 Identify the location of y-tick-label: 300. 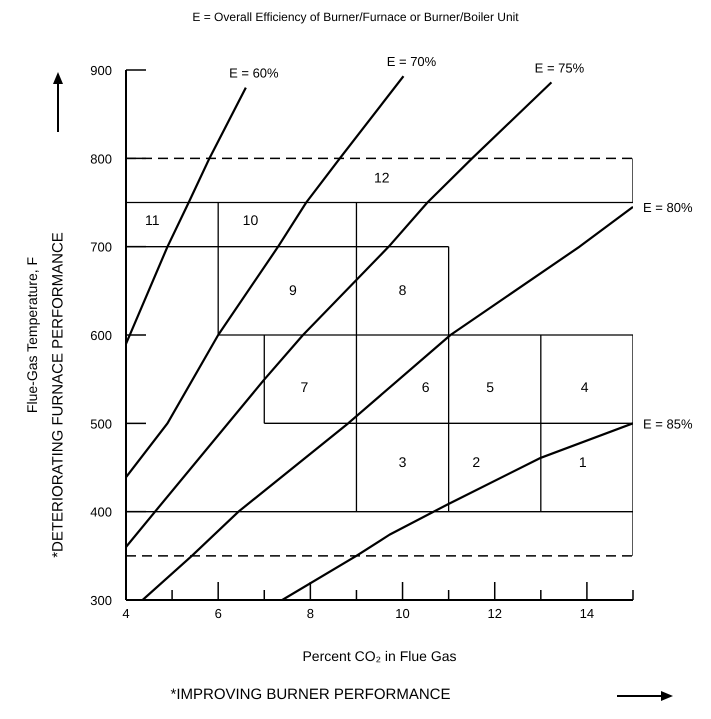
(101, 600).